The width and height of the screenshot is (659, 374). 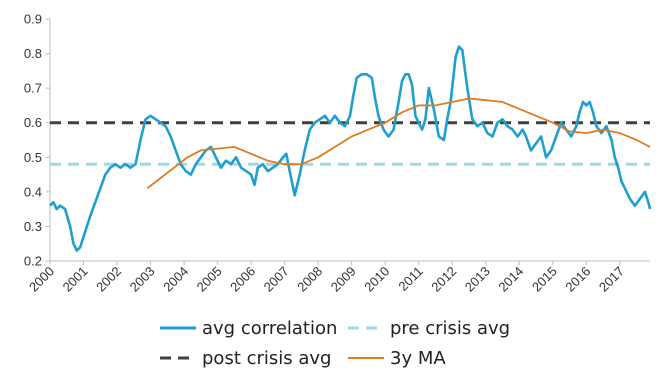 What do you see at coordinates (376, 279) in the screenshot?
I see `x-tick-label: 2010` at bounding box center [376, 279].